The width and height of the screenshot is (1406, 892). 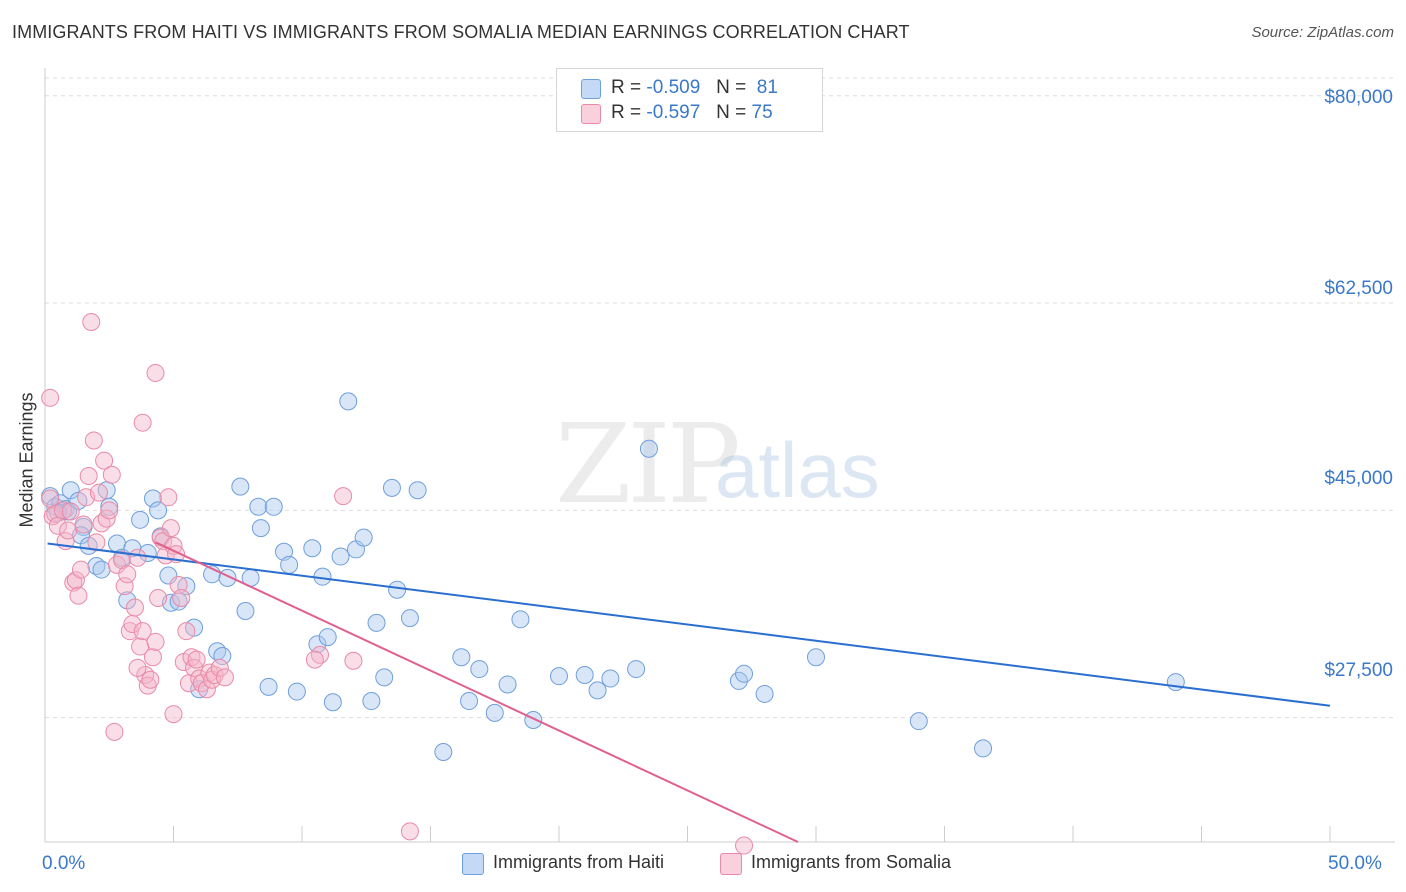 I want to click on legend-r-value: -0.597, so click(x=673, y=112).